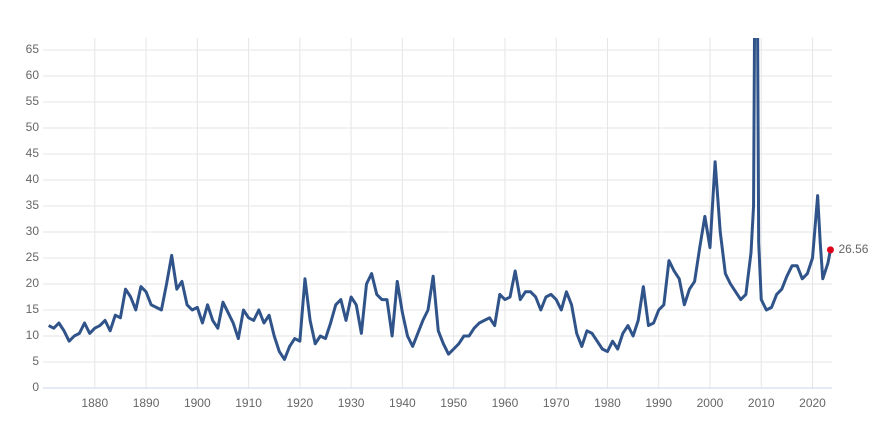 The image size is (882, 424). Describe the element at coordinates (853, 249) in the screenshot. I see `last-value-label: 26.56` at that location.